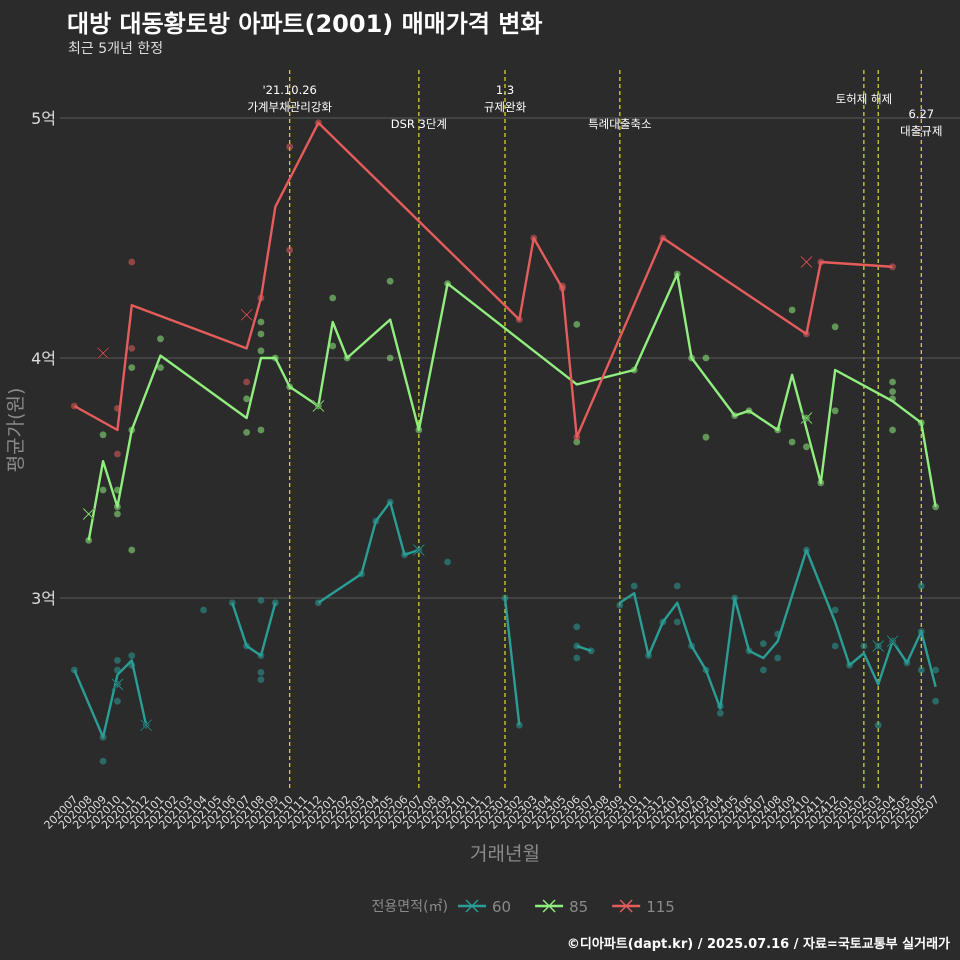 This screenshot has height=960, width=960. I want to click on x-axis-title: 거래년월, so click(505, 854).